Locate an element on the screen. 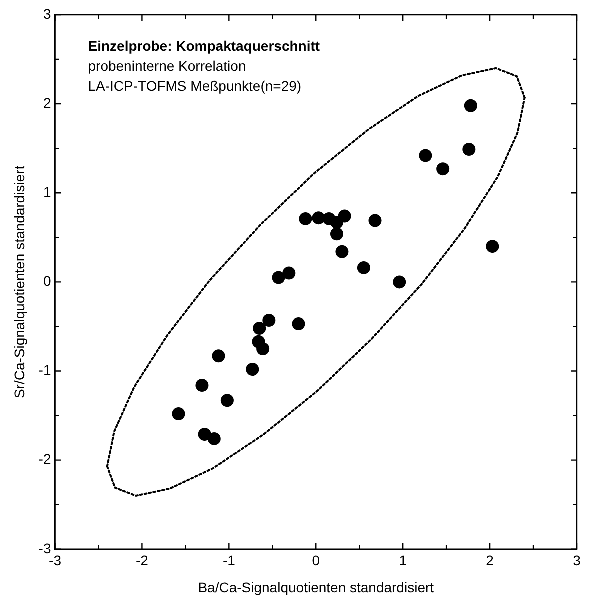  x-tick-label: -2 is located at coordinates (142, 560).